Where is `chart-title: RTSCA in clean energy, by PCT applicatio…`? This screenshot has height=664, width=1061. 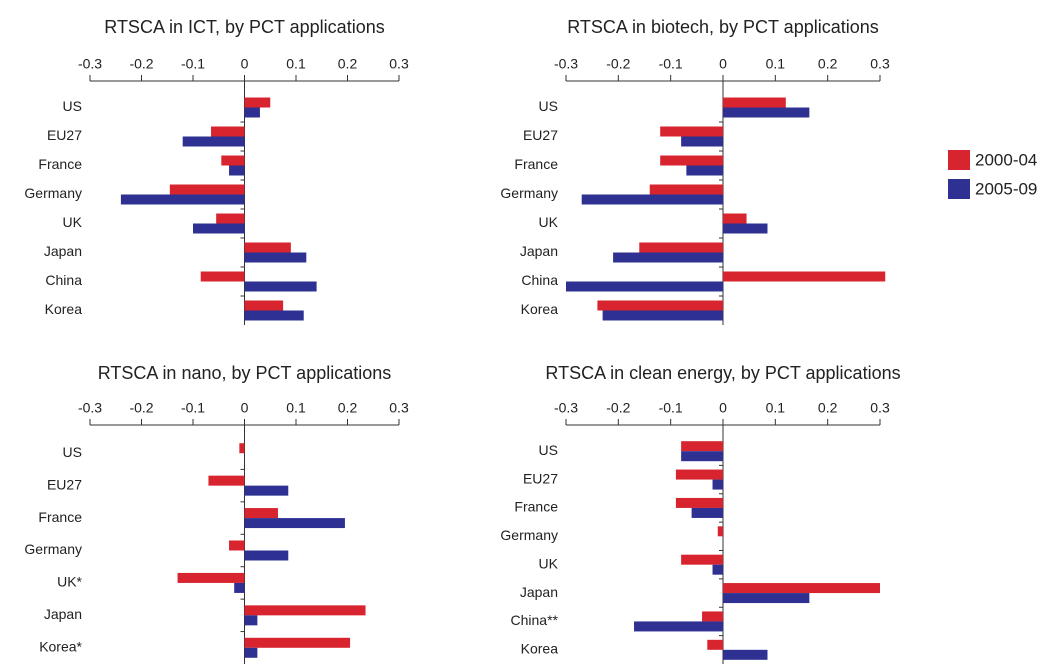
chart-title: RTSCA in clean energy, by PCT applicatio… is located at coordinates (722, 373).